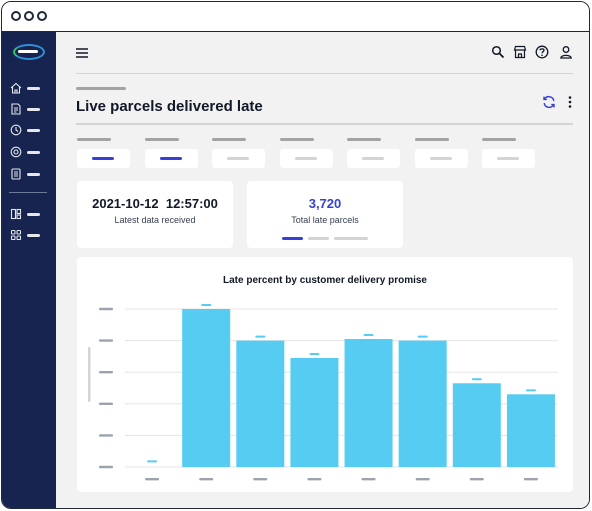  Describe the element at coordinates (16, 235) in the screenshot. I see `apps-grid-icon` at that location.